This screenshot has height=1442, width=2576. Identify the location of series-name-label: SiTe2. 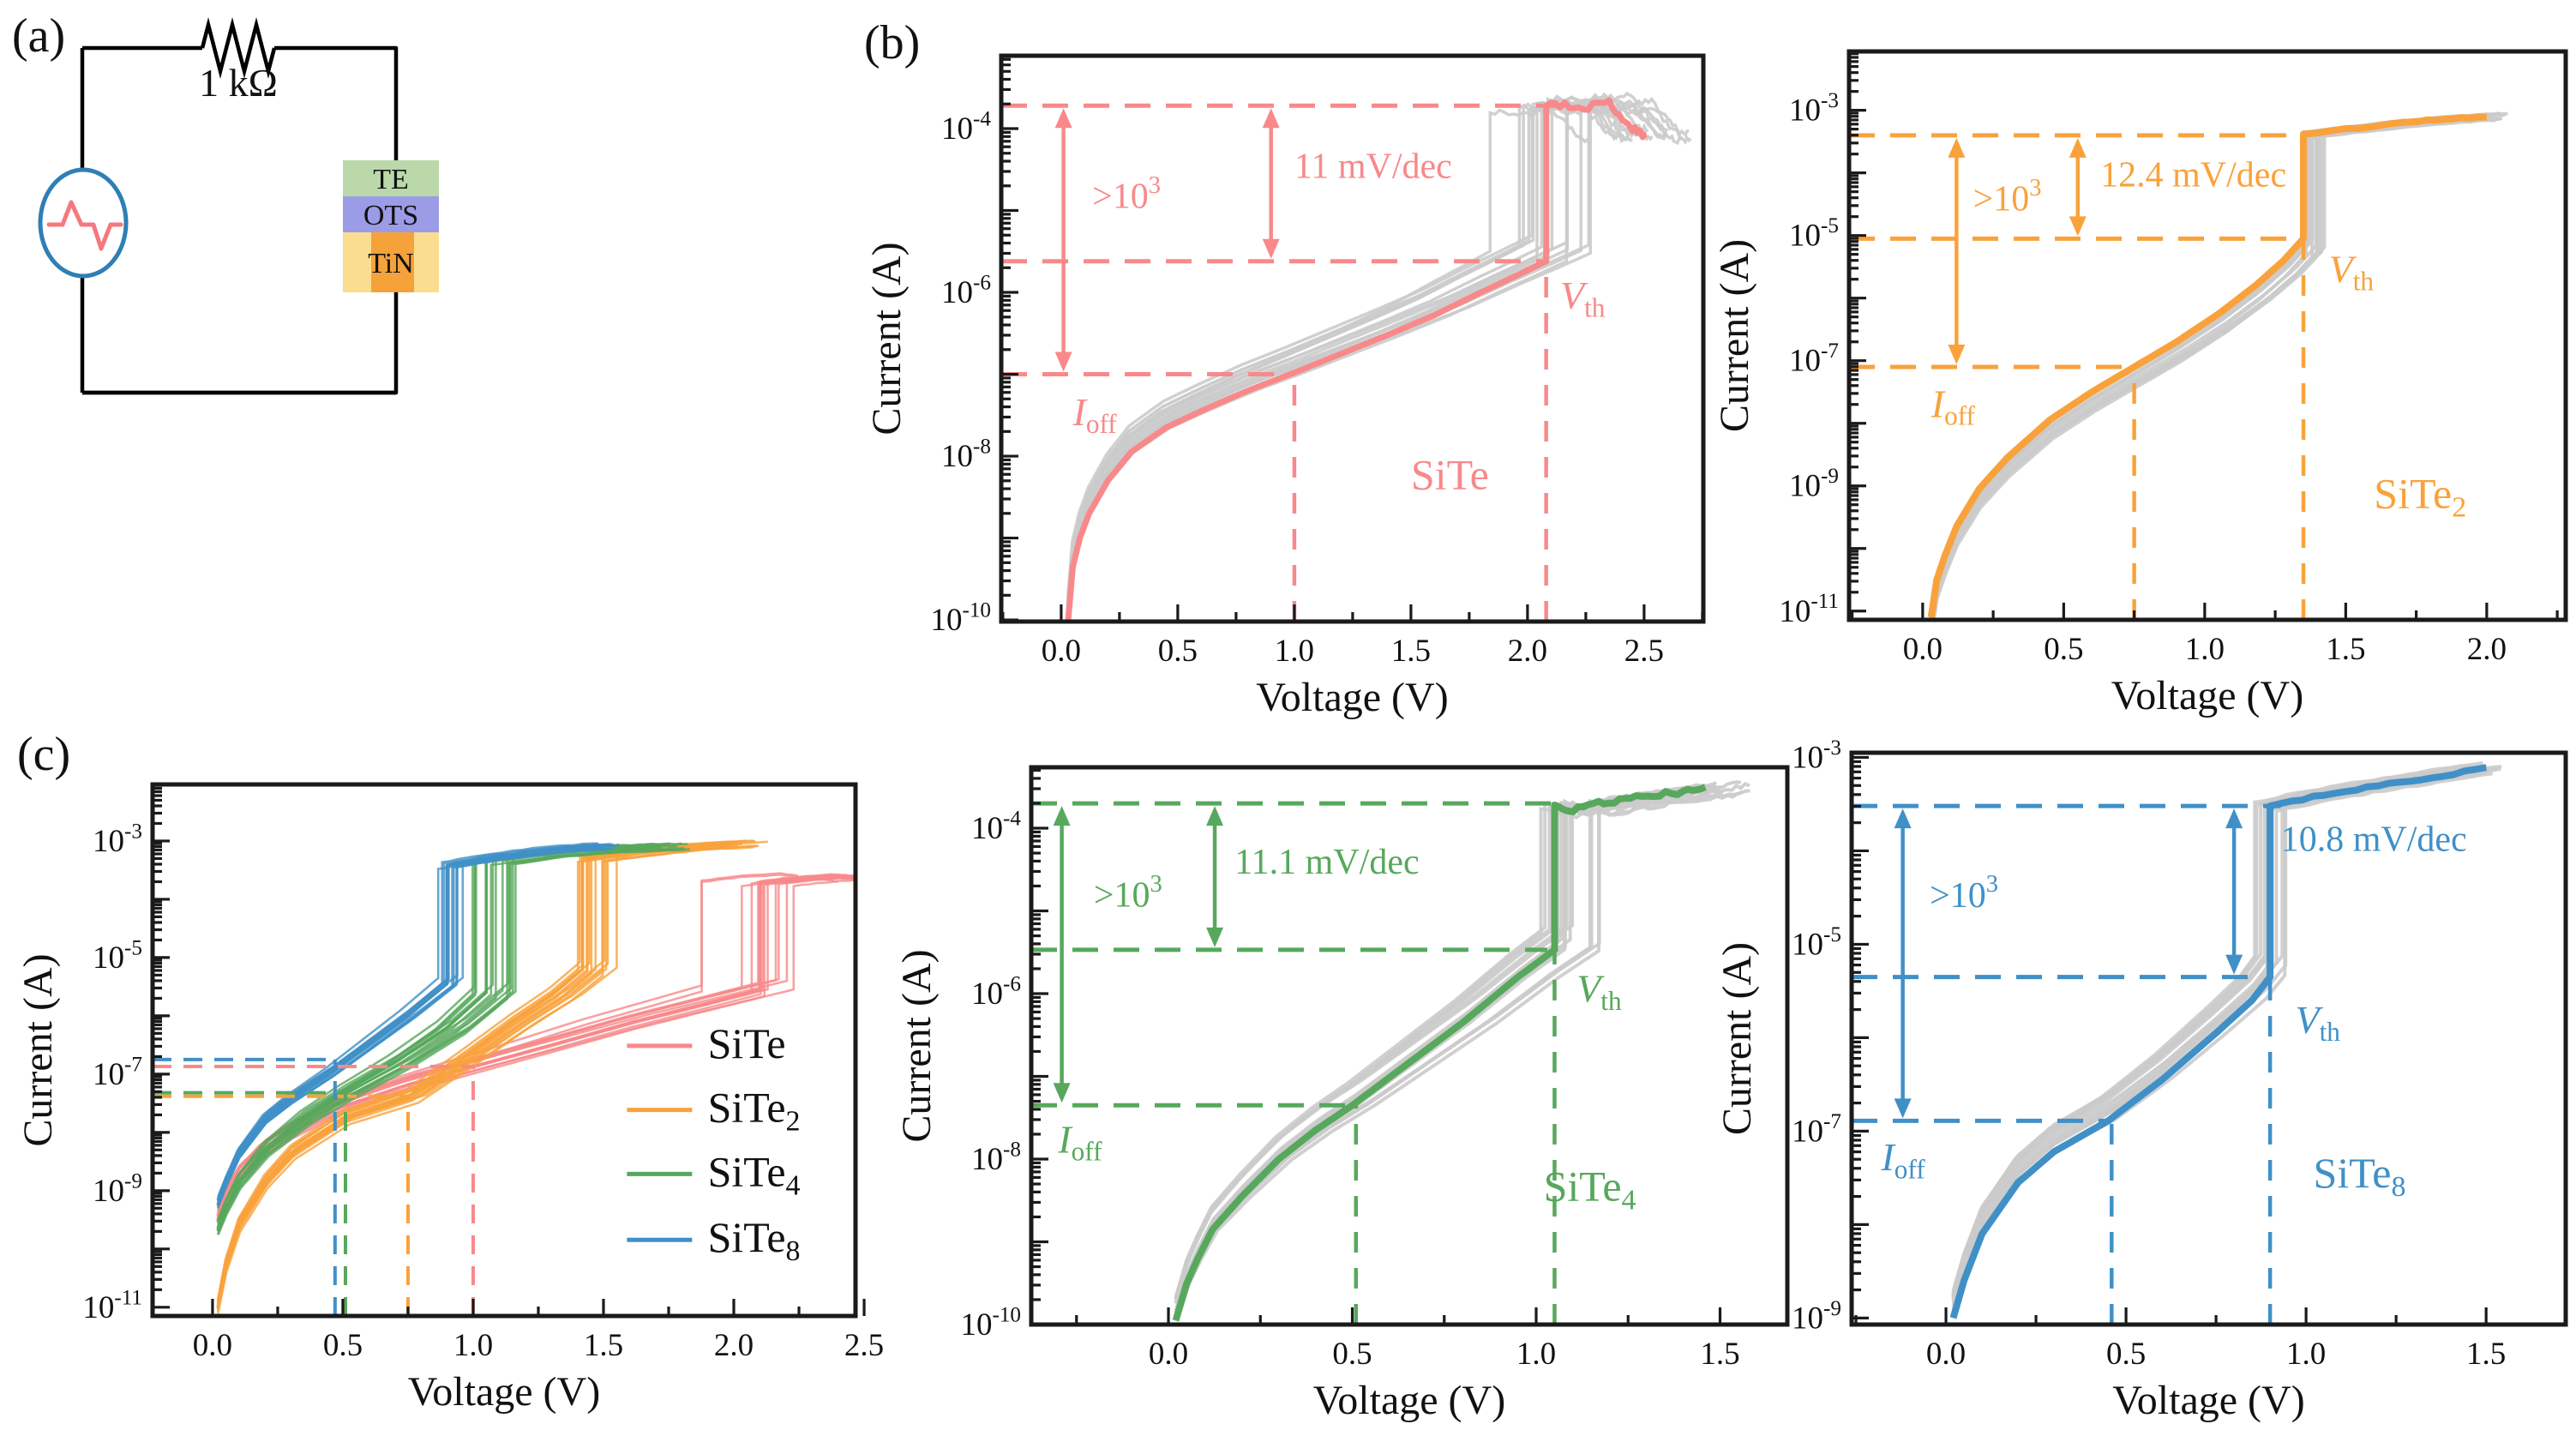
(2420, 496).